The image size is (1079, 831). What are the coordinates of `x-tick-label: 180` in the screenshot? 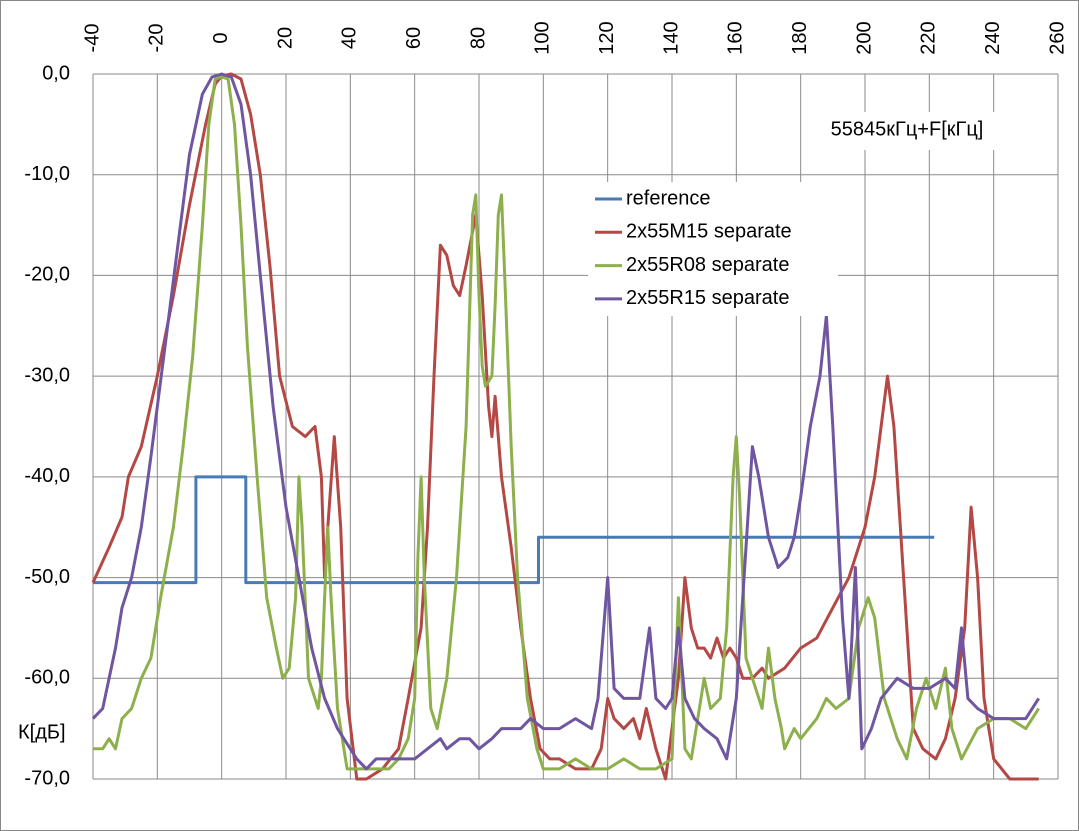 It's located at (800, 37).